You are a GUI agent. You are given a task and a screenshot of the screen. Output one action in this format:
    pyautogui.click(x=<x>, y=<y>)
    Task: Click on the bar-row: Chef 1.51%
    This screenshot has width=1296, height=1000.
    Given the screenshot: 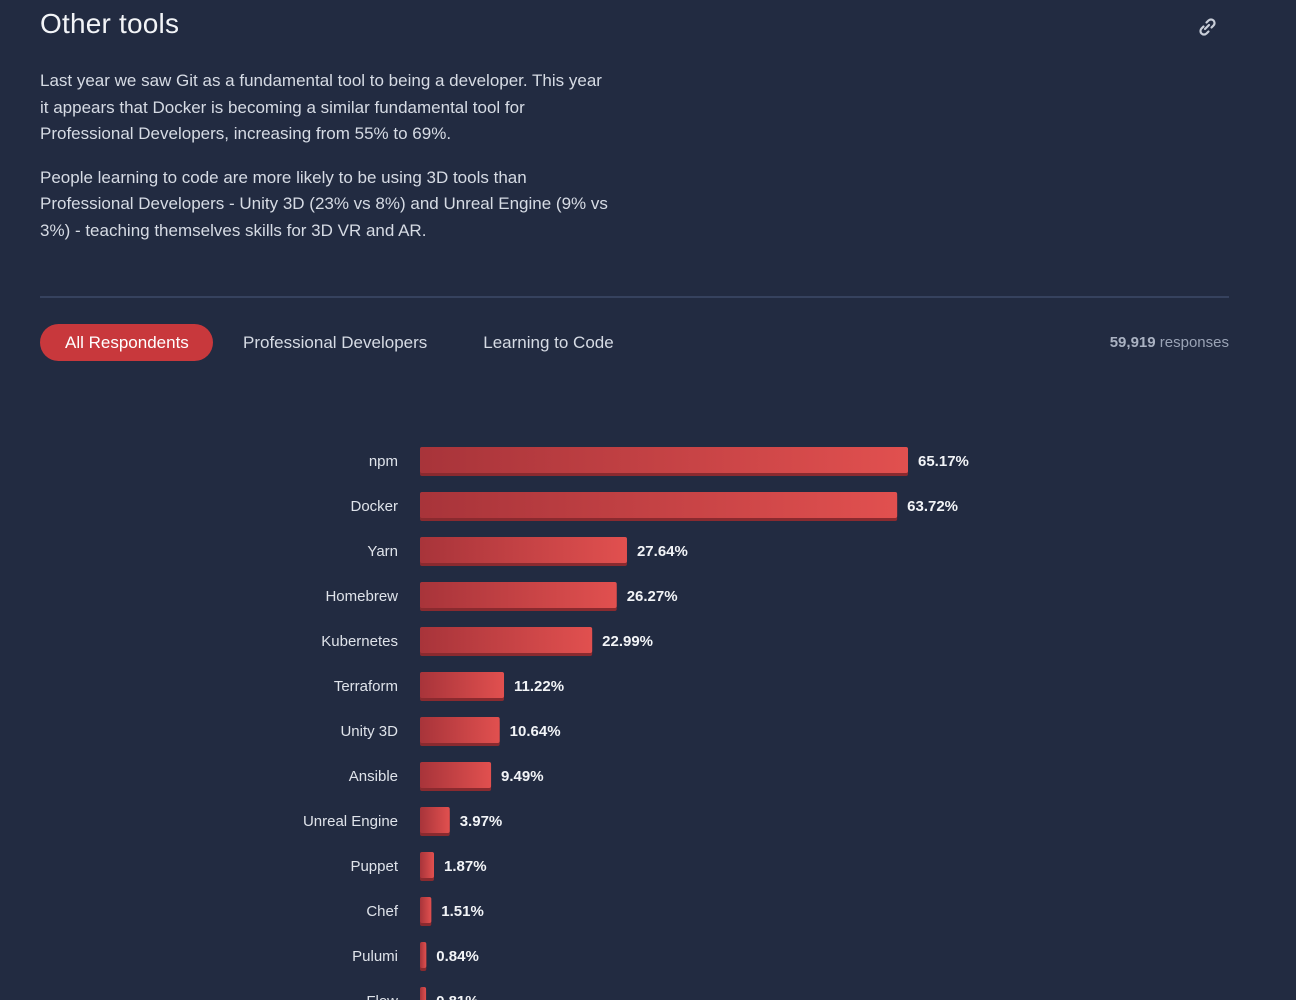 What is the action you would take?
    pyautogui.click(x=425, y=911)
    